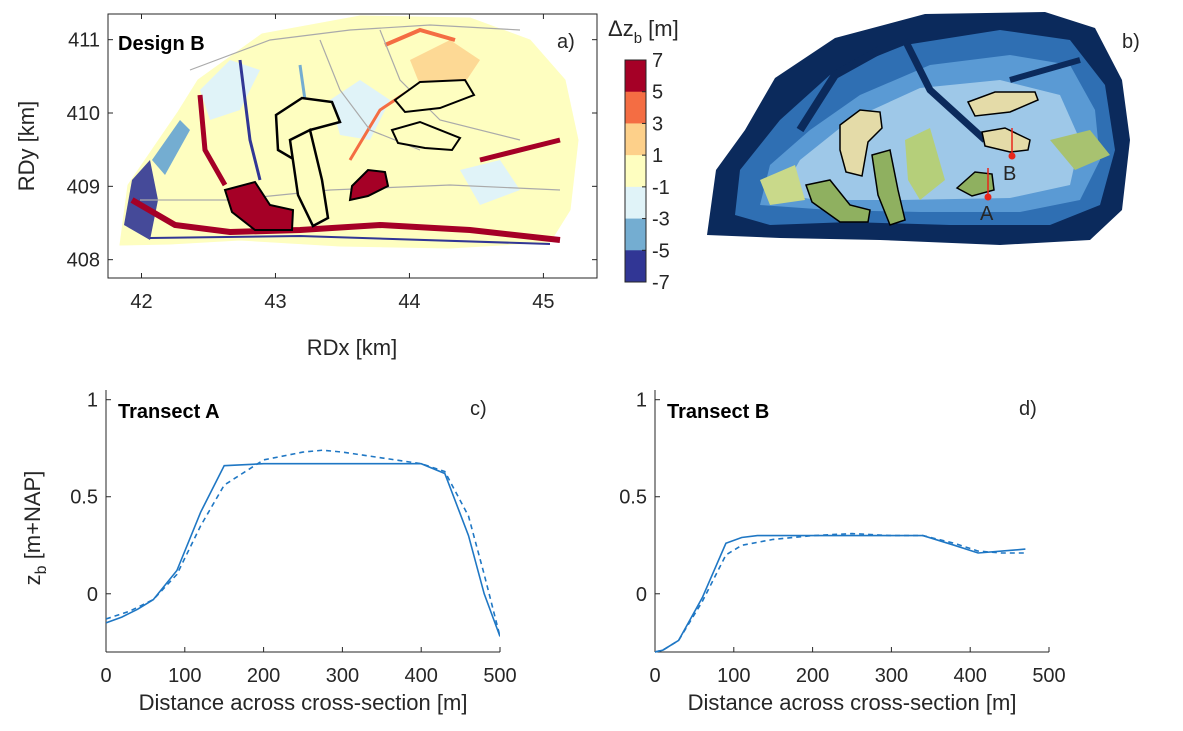 This screenshot has height=731, width=1183. I want to click on panel-a-map, so click(349, 132).